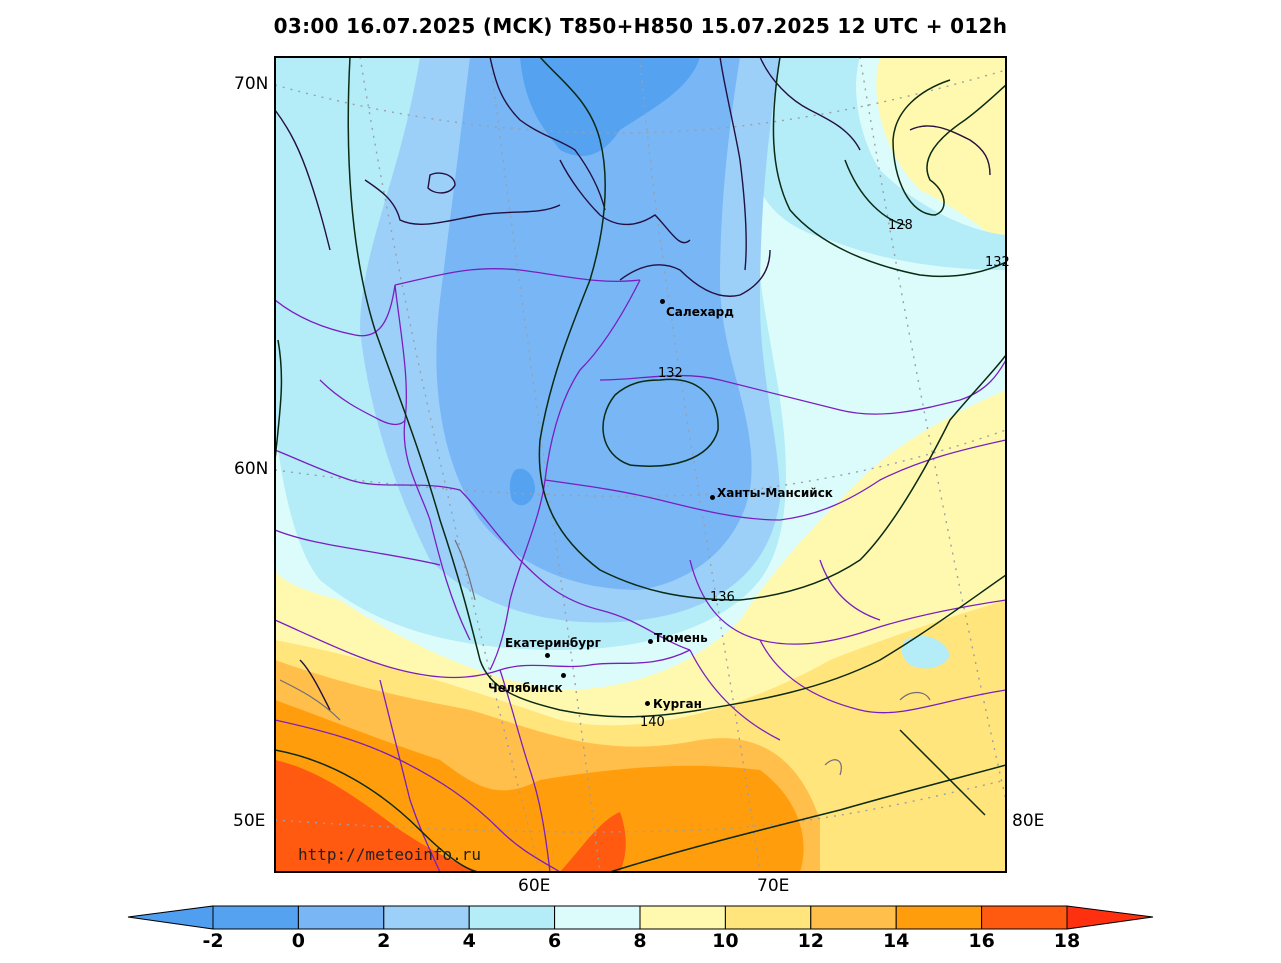 The height and width of the screenshot is (963, 1281). What do you see at coordinates (647, 703) in the screenshot?
I see `city-marker-kurgan` at bounding box center [647, 703].